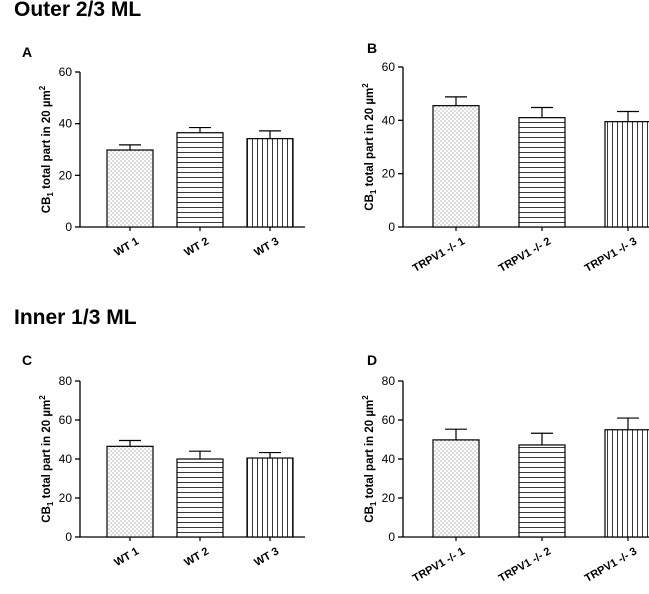 Image resolution: width=649 pixels, height=594 pixels. I want to click on panel-letter: B, so click(372, 48).